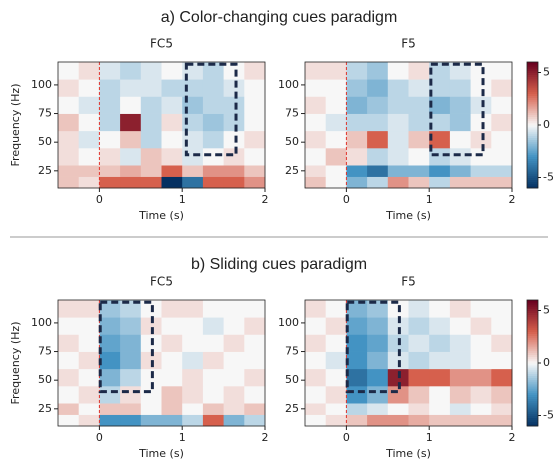 The width and height of the screenshot is (558, 468). What do you see at coordinates (292, 408) in the screenshot?
I see `y-tick-label: 25` at bounding box center [292, 408].